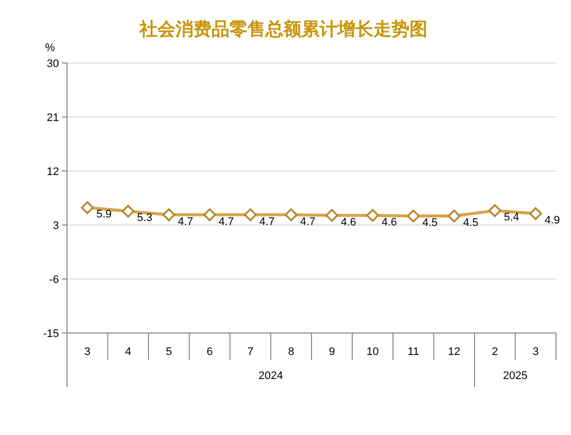  What do you see at coordinates (209, 352) in the screenshot?
I see `x-tick-label: 6` at bounding box center [209, 352].